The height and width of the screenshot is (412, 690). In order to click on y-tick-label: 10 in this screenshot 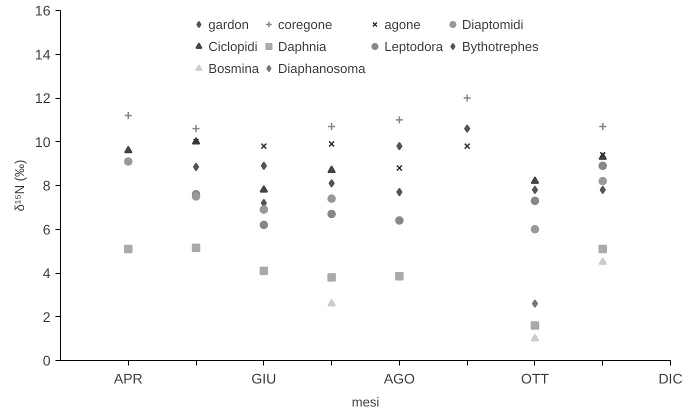, I will do `click(42, 142)`.